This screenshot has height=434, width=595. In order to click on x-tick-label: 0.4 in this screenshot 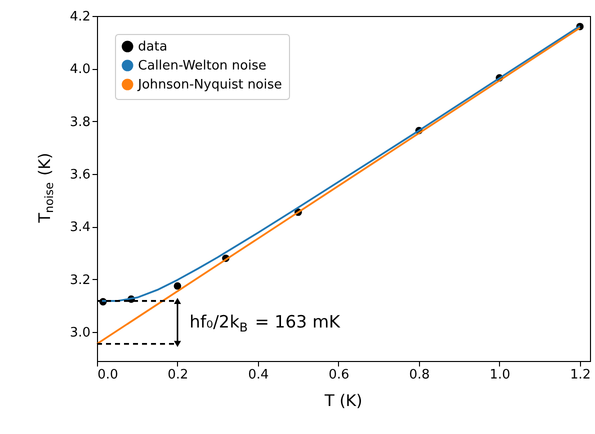, I will do `click(258, 375)`.